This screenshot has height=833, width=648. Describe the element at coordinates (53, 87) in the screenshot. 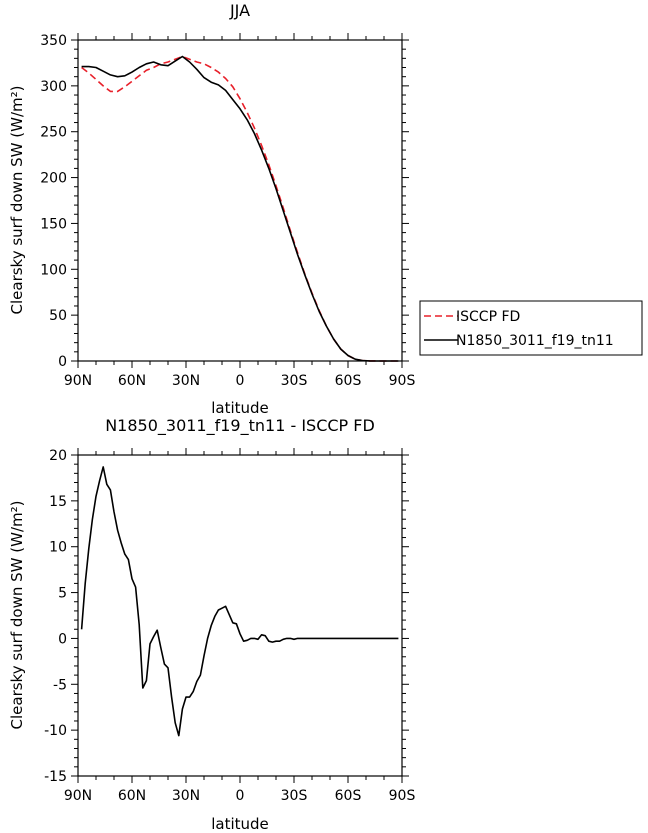

I see `top-y-tick-label: 300` at that location.